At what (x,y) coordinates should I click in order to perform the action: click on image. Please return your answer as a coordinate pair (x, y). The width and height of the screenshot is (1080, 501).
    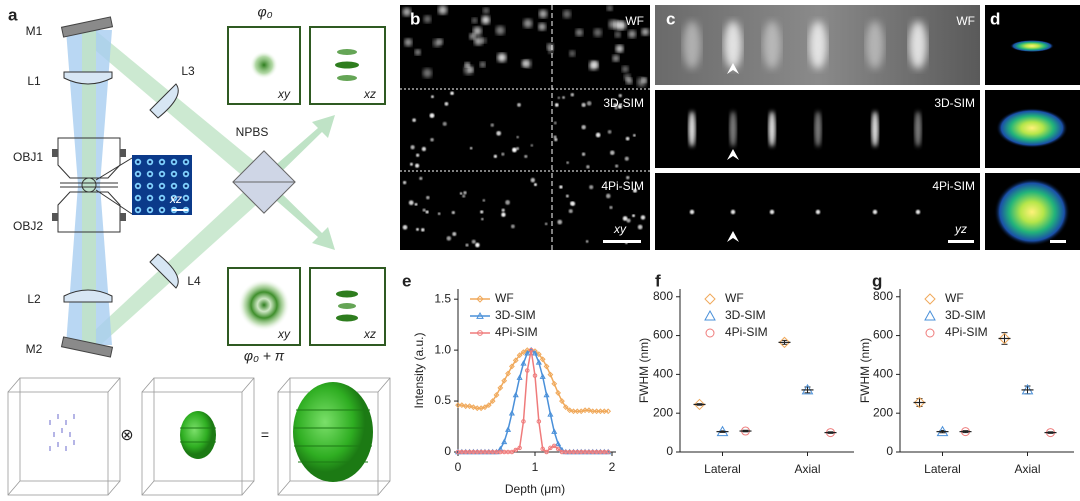
    Looking at the image, I should click on (525, 127).